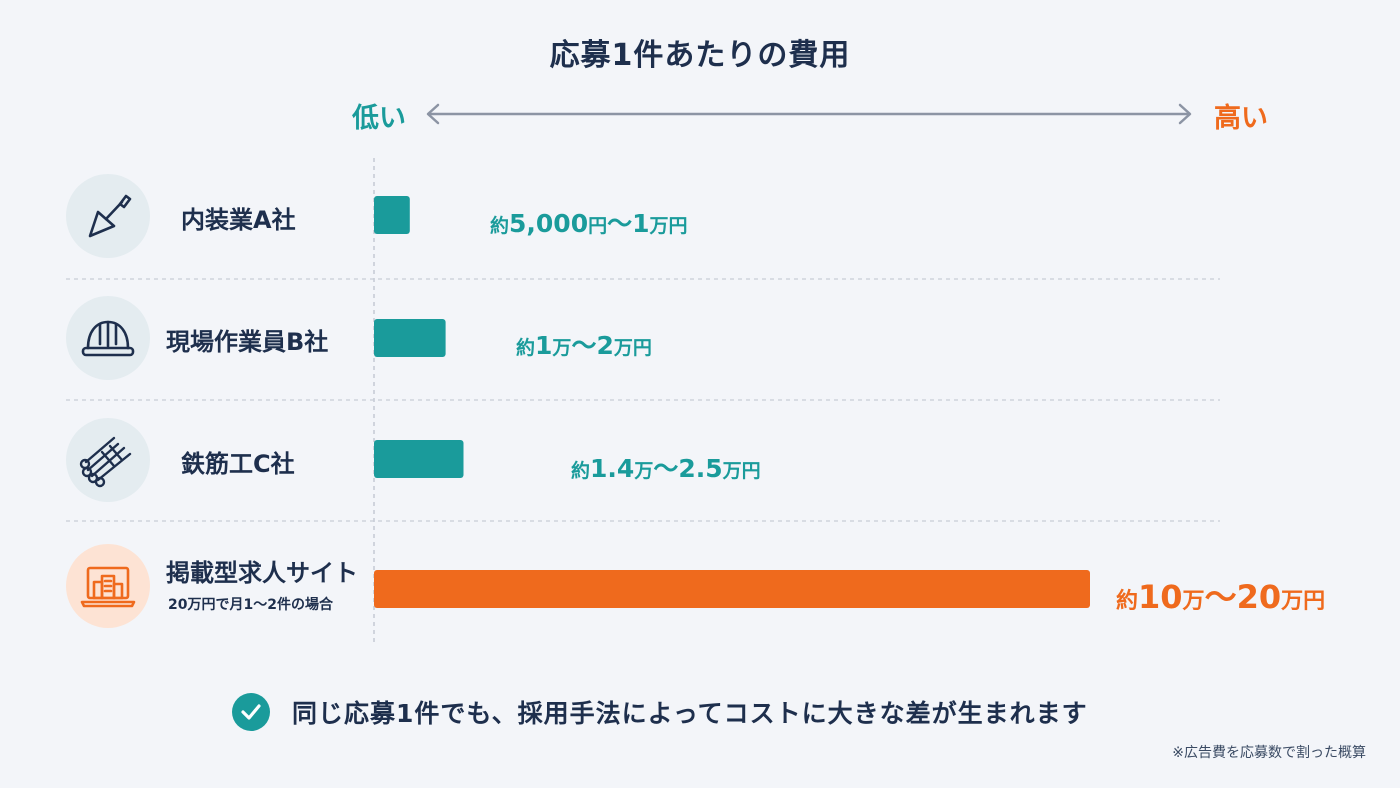 The height and width of the screenshot is (788, 1400). I want to click on trowel-icon-circle, so click(108, 216).